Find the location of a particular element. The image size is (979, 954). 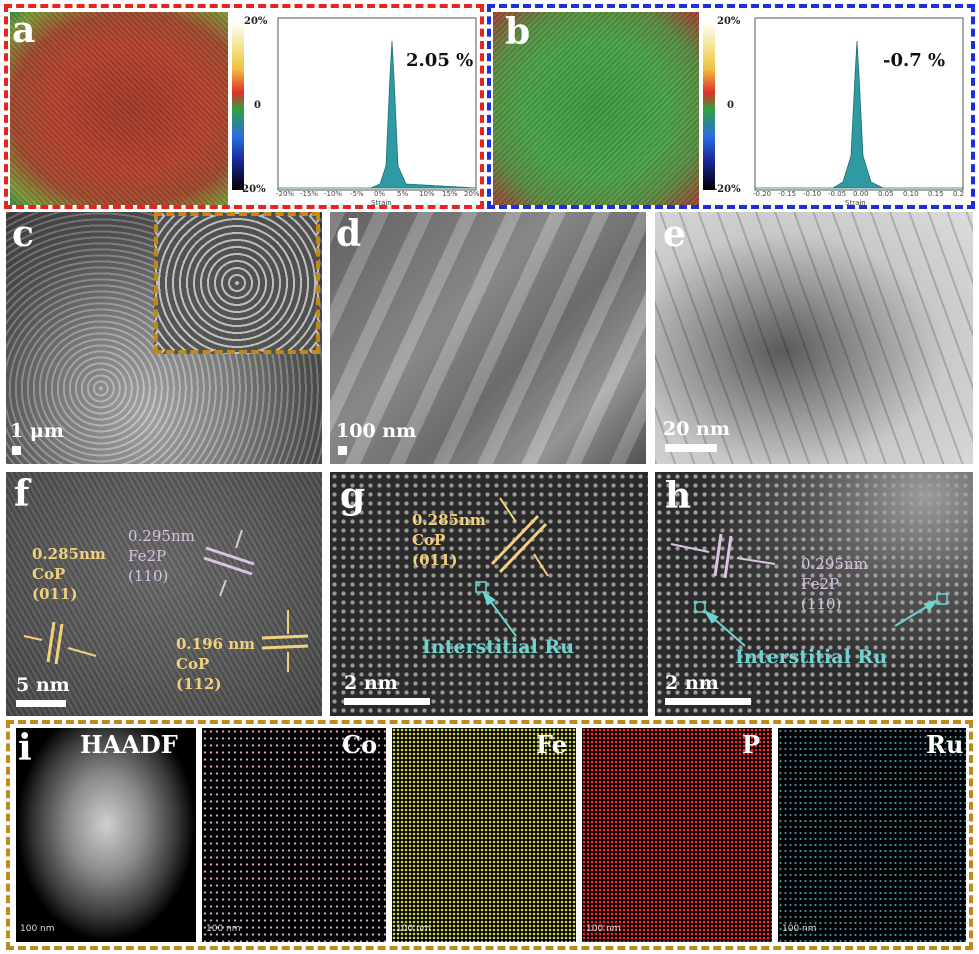

panel-letter-h: h is located at coordinates (678, 496).